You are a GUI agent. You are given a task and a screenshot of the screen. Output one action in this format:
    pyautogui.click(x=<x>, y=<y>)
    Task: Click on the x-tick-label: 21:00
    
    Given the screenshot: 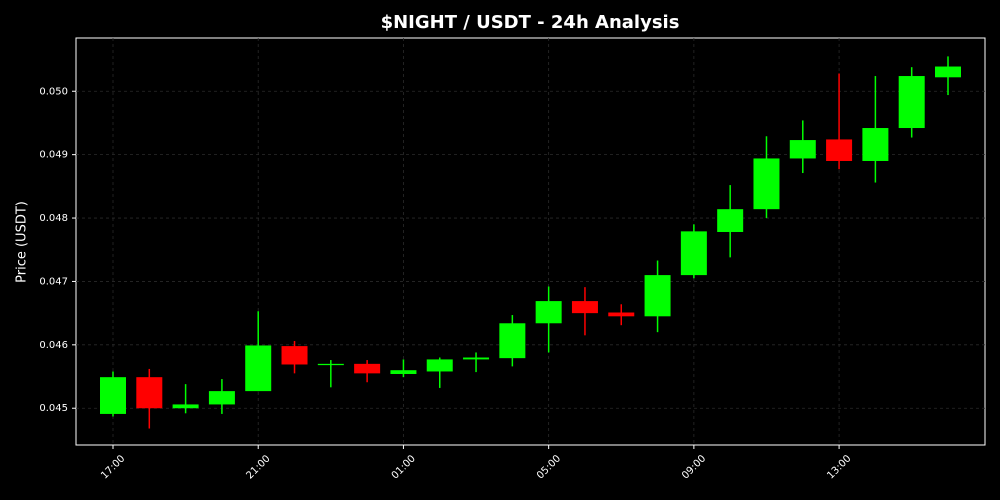 What is the action you would take?
    pyautogui.click(x=258, y=467)
    